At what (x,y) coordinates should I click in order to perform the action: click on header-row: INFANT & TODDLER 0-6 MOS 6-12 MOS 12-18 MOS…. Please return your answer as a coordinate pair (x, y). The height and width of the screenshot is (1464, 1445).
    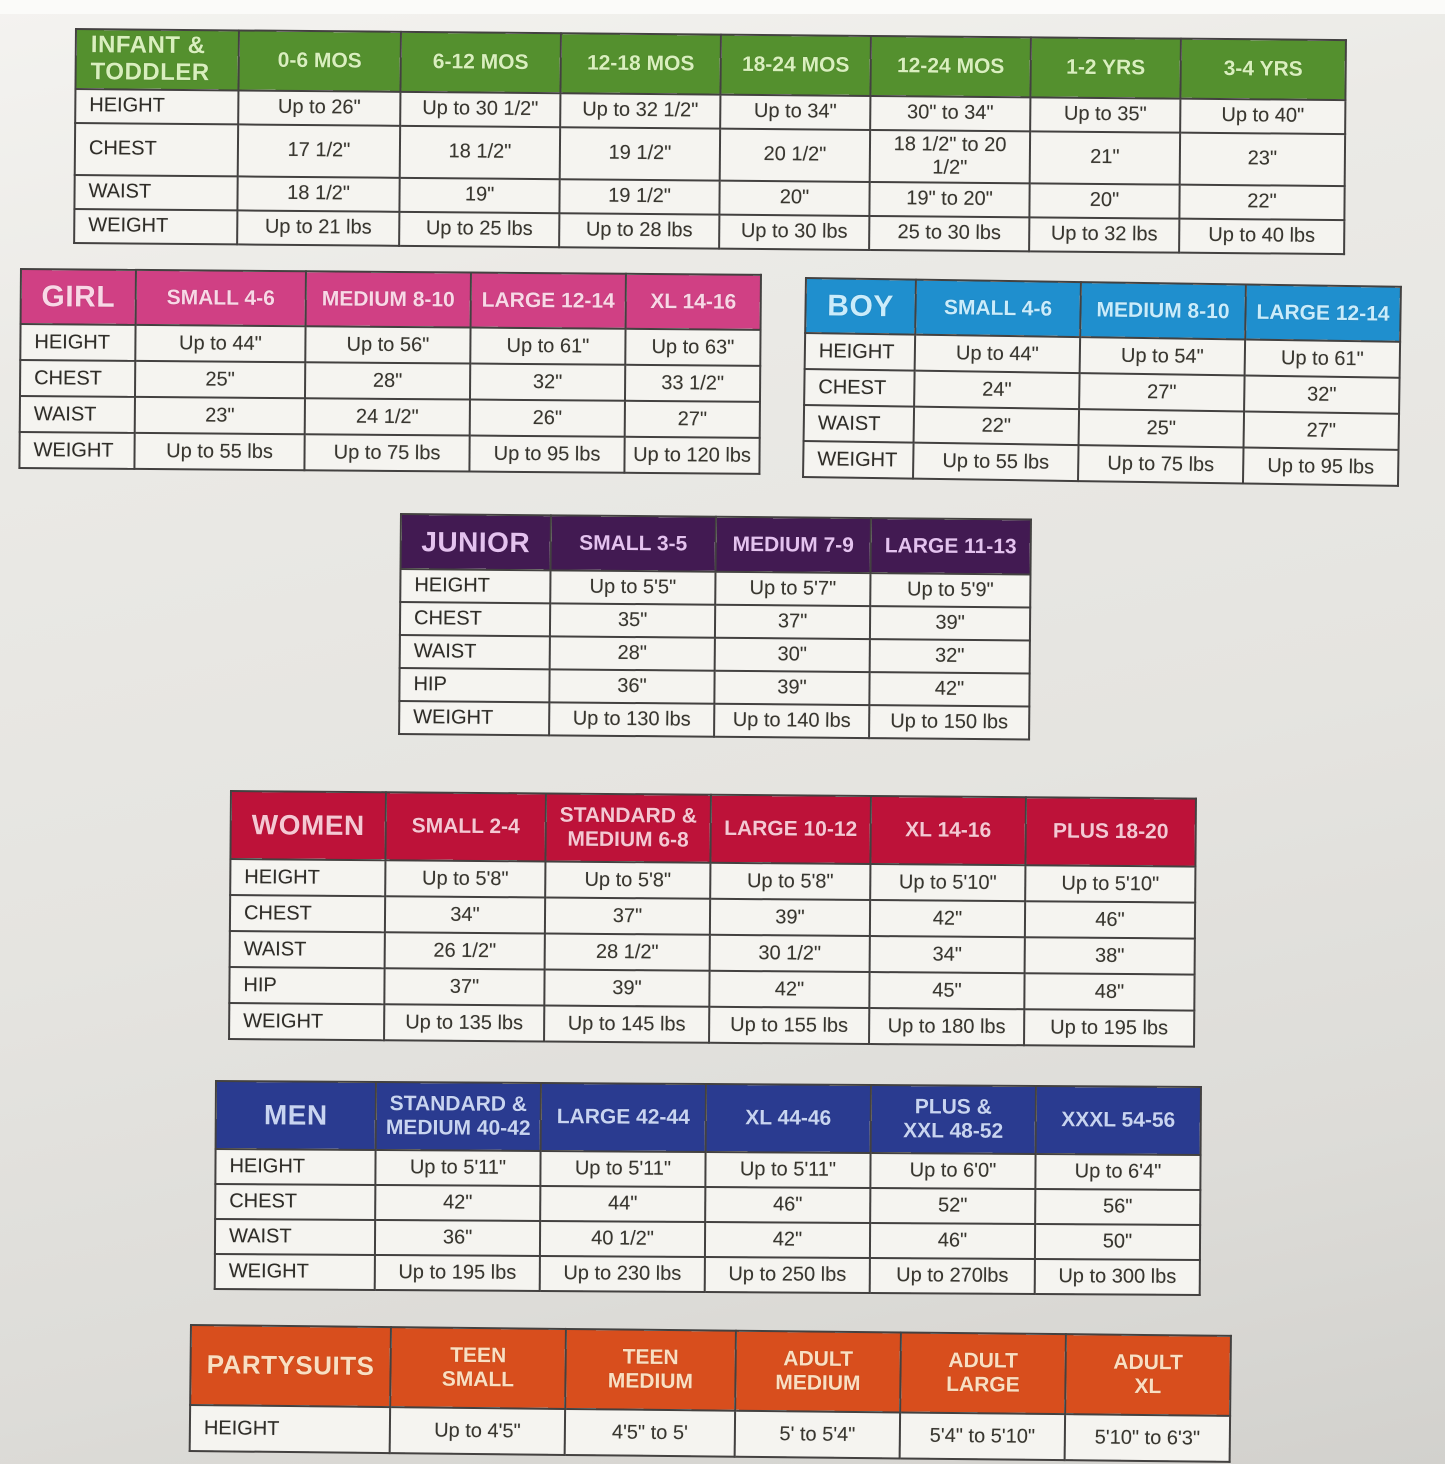
    Looking at the image, I should click on (710, 64).